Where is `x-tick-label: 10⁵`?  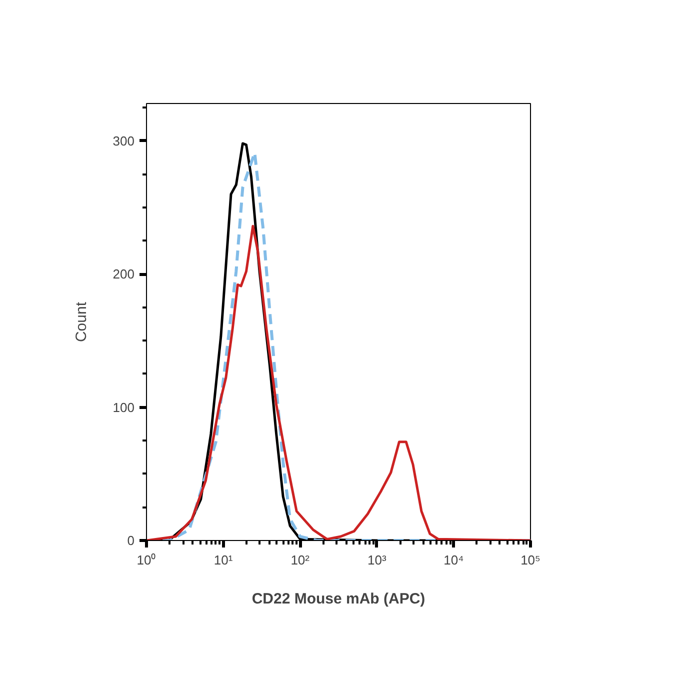 x-tick-label: 10⁵ is located at coordinates (530, 560).